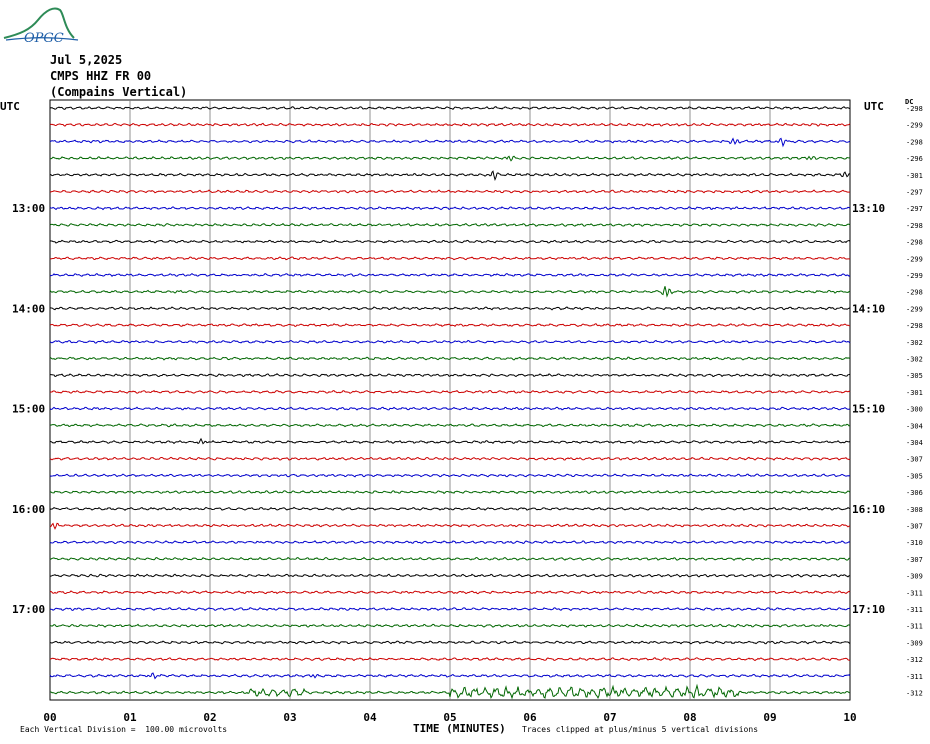  What do you see at coordinates (289, 717) in the screenshot?
I see `x-tick-label: 03` at bounding box center [289, 717].